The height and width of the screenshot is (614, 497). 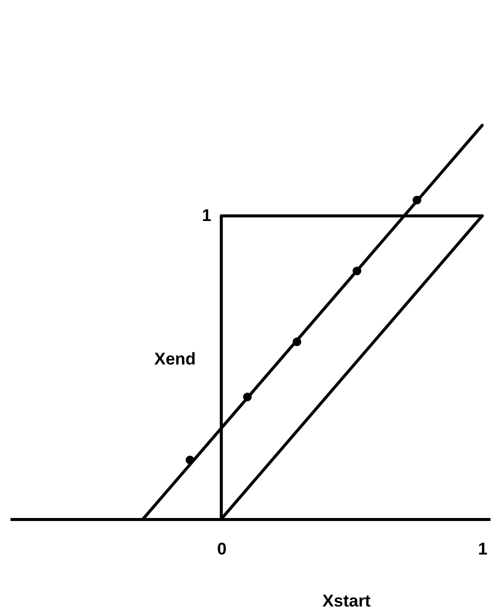 What do you see at coordinates (175, 359) in the screenshot?
I see `y-axis-title: Xend` at bounding box center [175, 359].